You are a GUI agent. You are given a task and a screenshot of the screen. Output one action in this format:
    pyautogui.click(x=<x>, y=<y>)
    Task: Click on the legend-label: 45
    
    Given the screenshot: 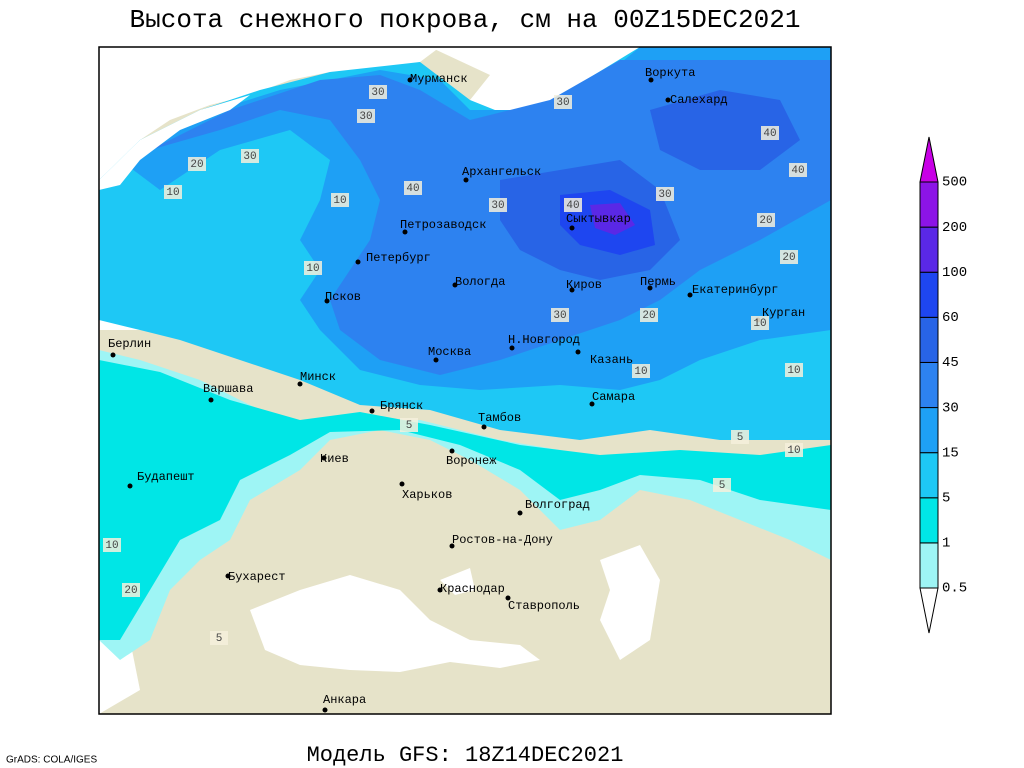 What is the action you would take?
    pyautogui.click(x=950, y=363)
    